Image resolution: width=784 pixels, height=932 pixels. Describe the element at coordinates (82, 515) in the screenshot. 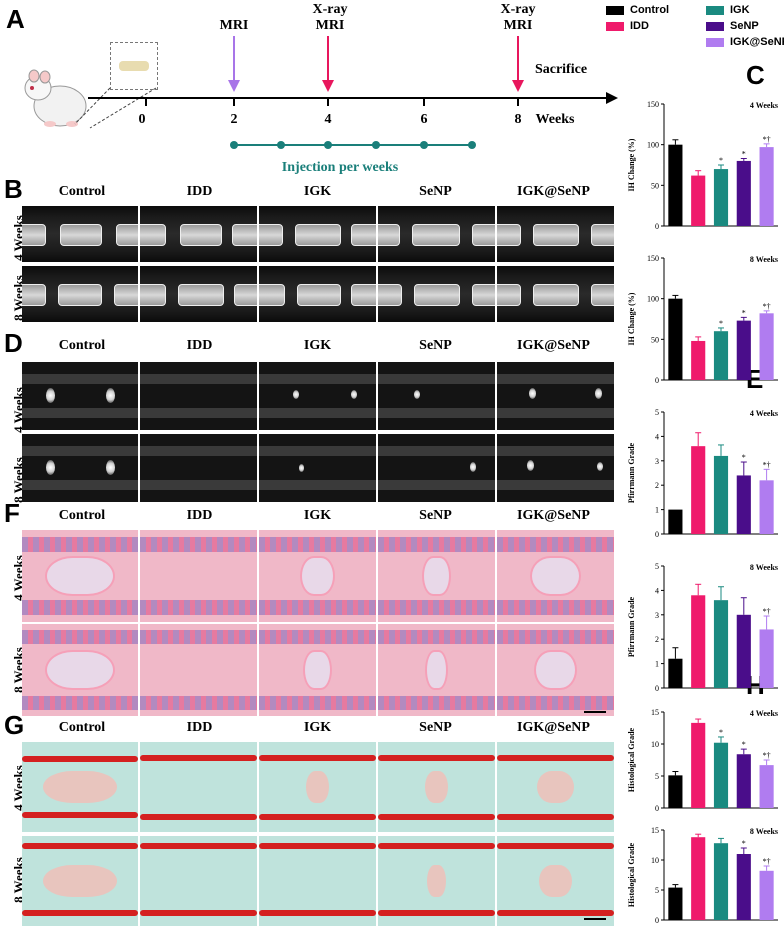

I see `col-head-control-f: Control` at that location.